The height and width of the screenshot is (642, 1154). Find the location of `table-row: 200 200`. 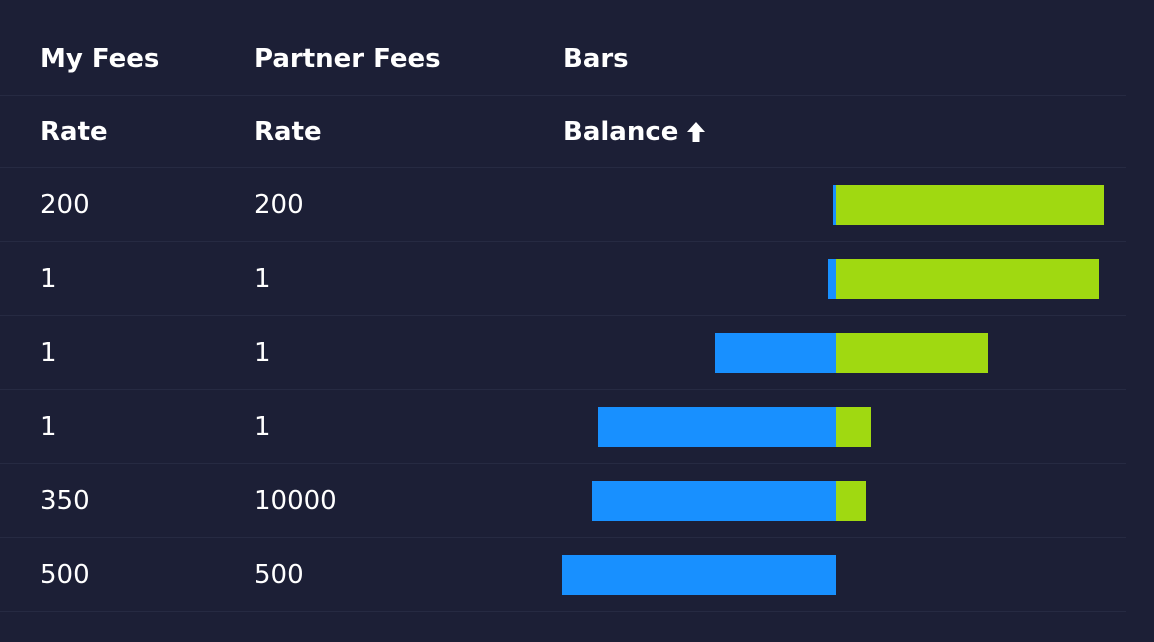

table-row: 200 200 is located at coordinates (563, 205).